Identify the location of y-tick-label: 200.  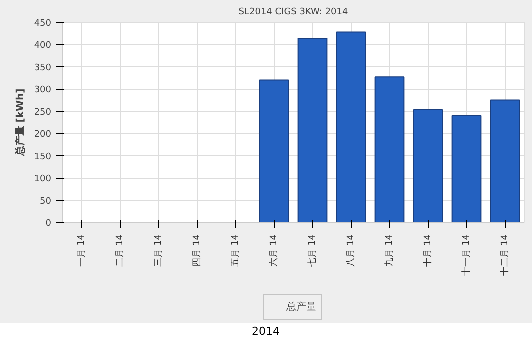
(43, 135).